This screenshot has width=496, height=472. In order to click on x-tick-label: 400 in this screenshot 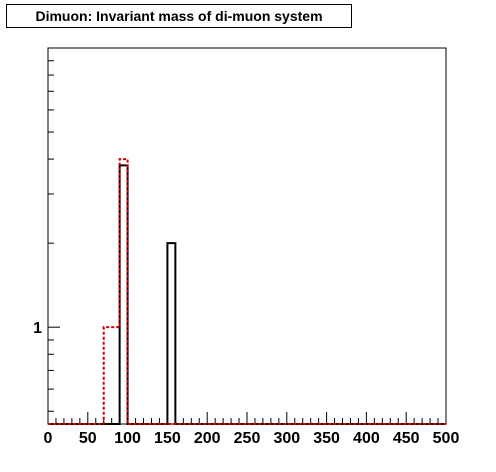, I will do `click(366, 438)`.